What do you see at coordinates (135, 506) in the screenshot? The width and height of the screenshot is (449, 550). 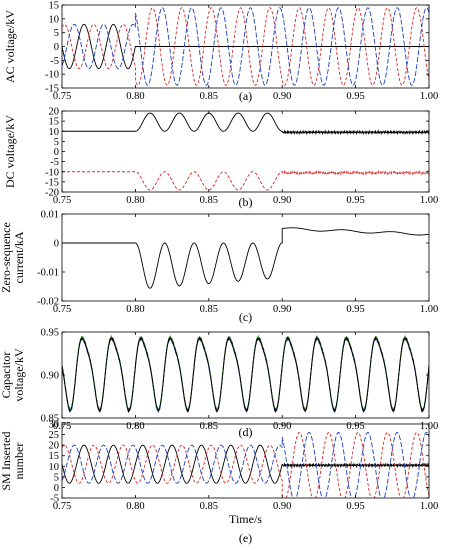 I see `xtick-label-e: 0.80` at bounding box center [135, 506].